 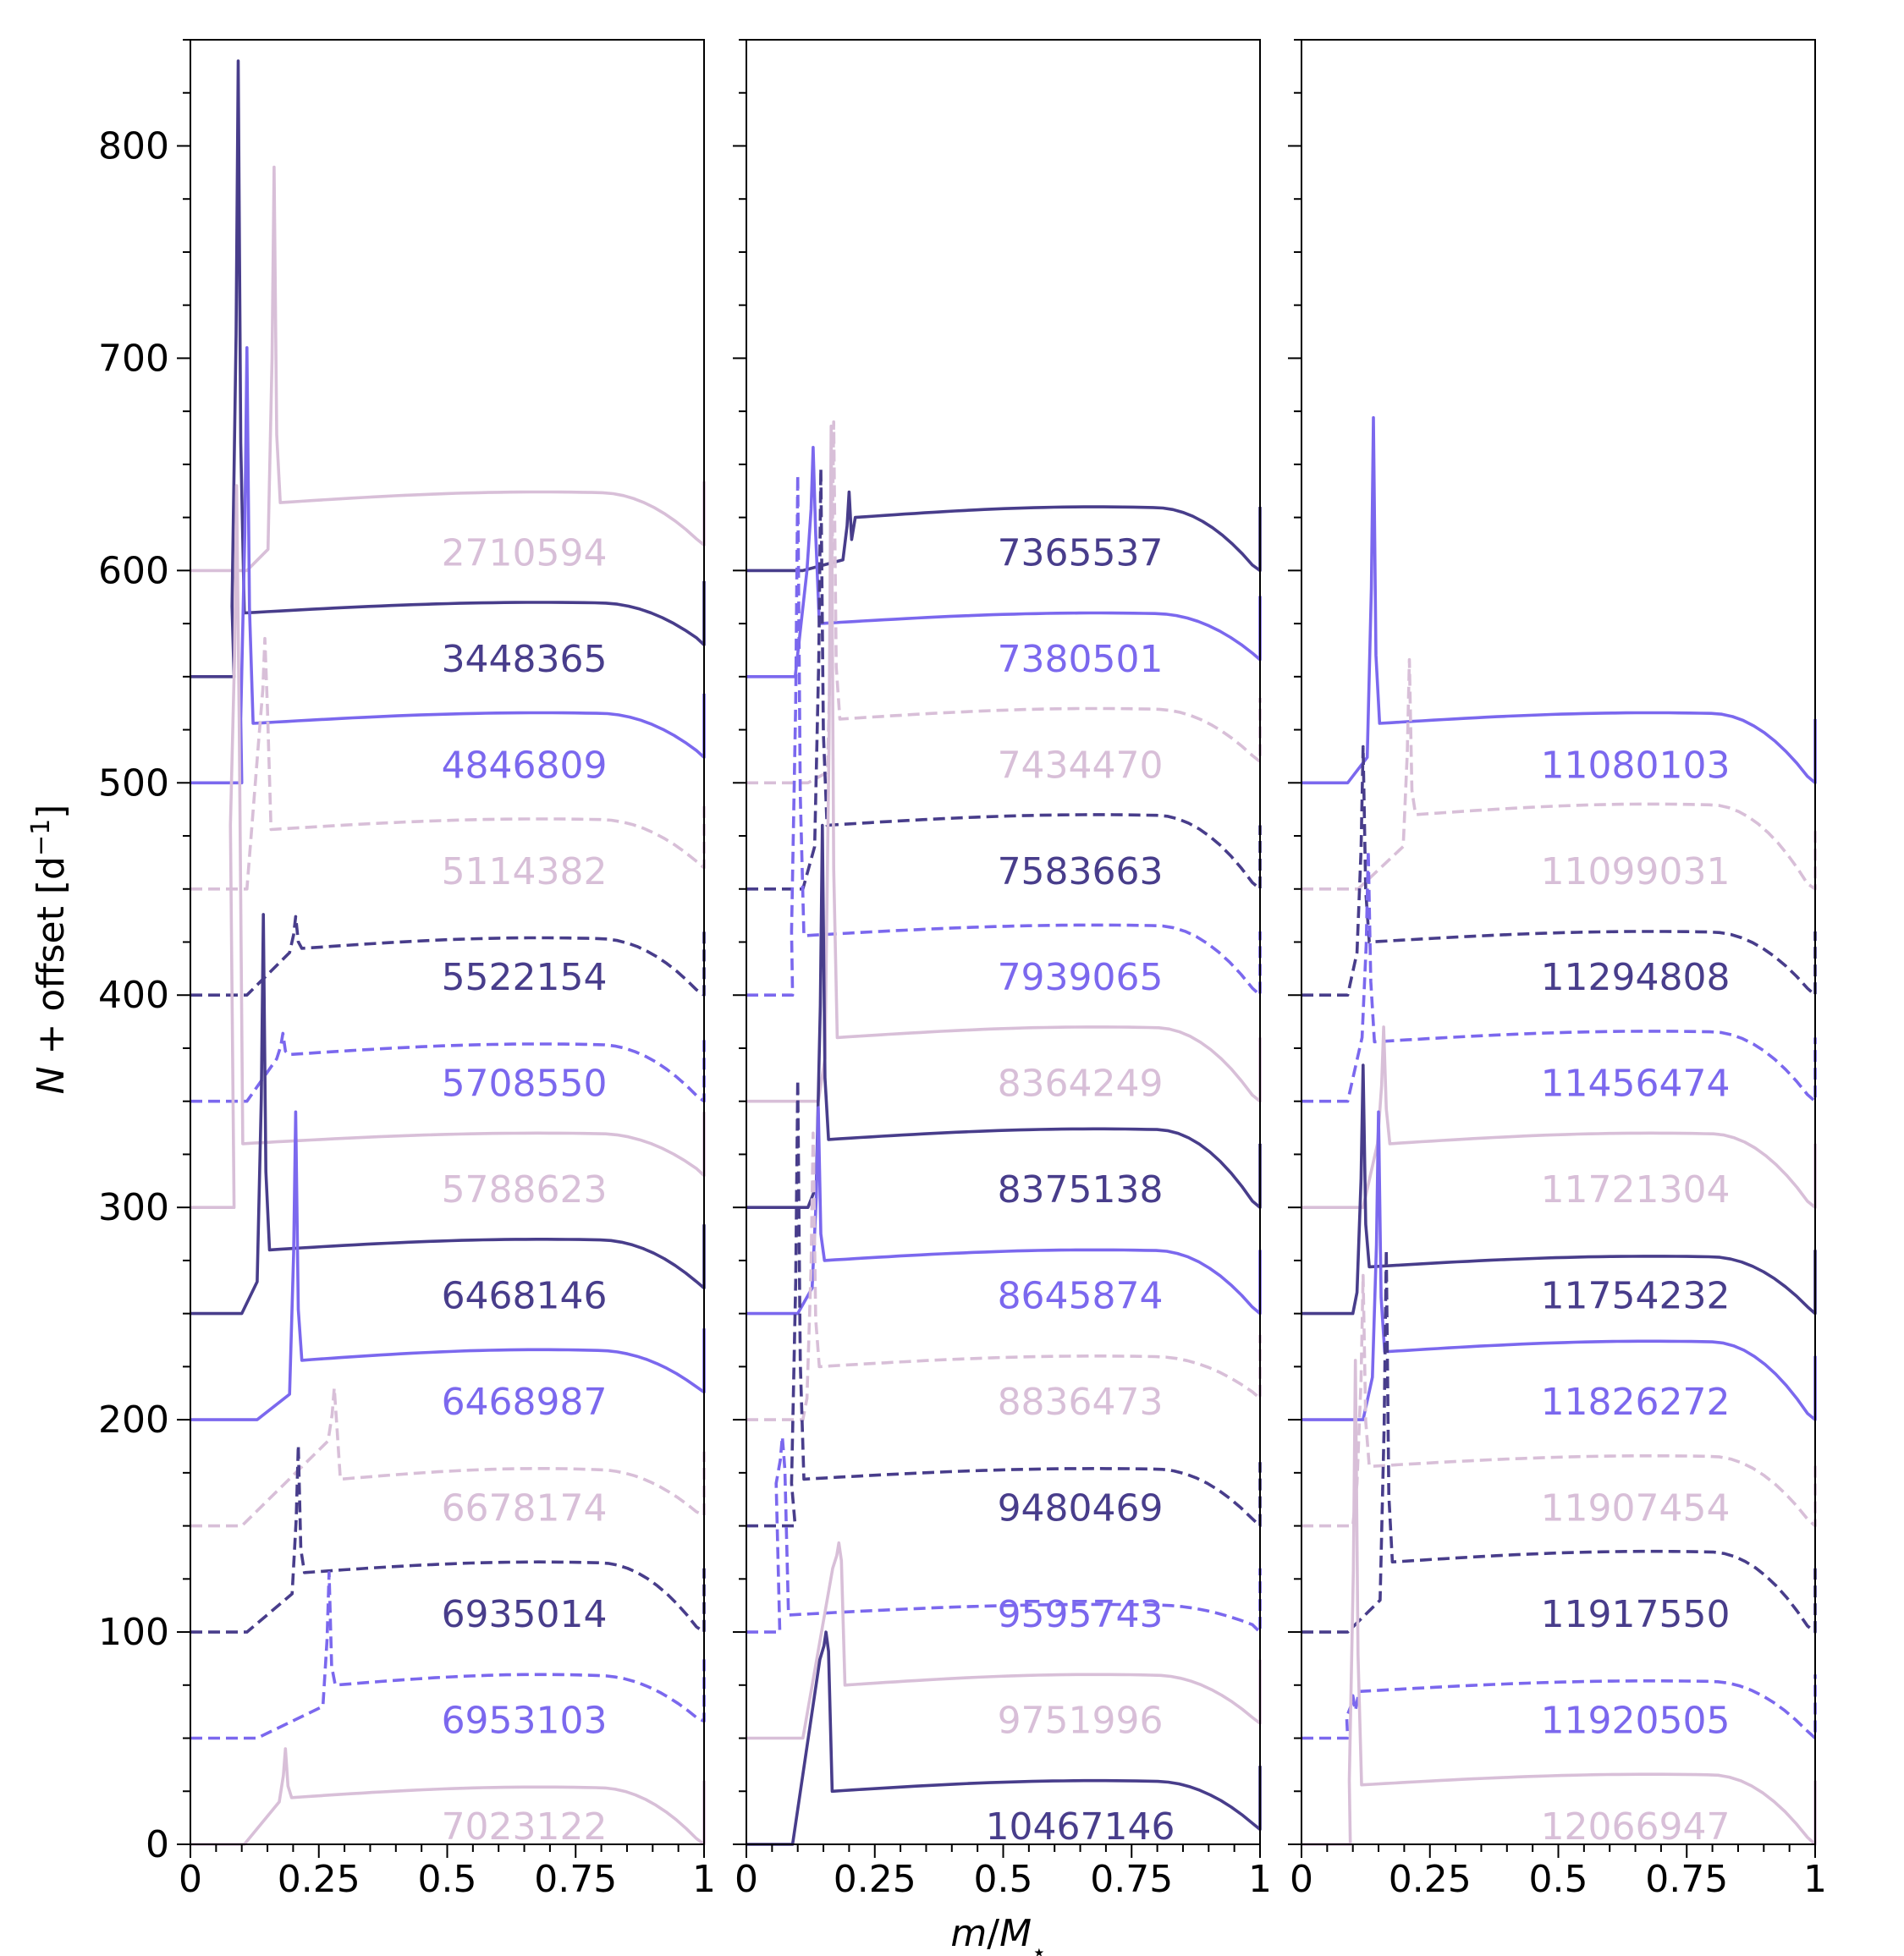 I want to click on series-label-9751996: 9751996, so click(x=1081, y=1721).